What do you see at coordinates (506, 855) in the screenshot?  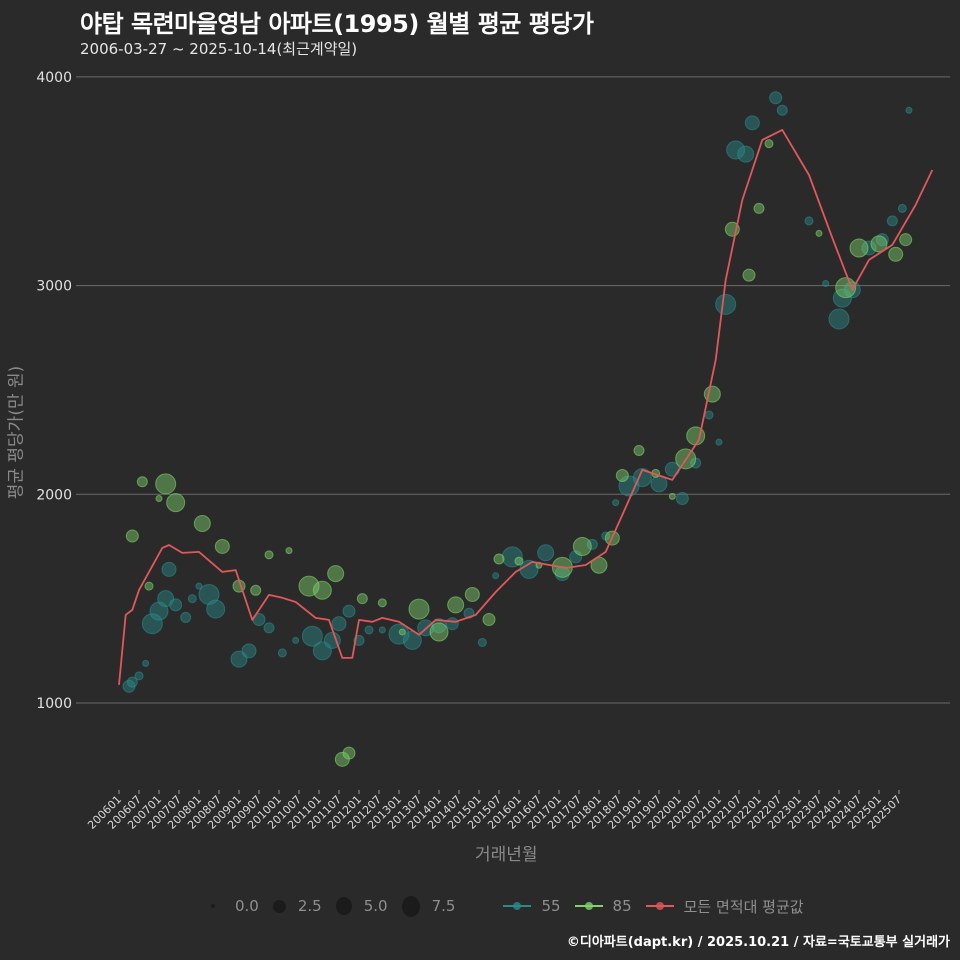 I see `x-axis-label: 거래년월` at bounding box center [506, 855].